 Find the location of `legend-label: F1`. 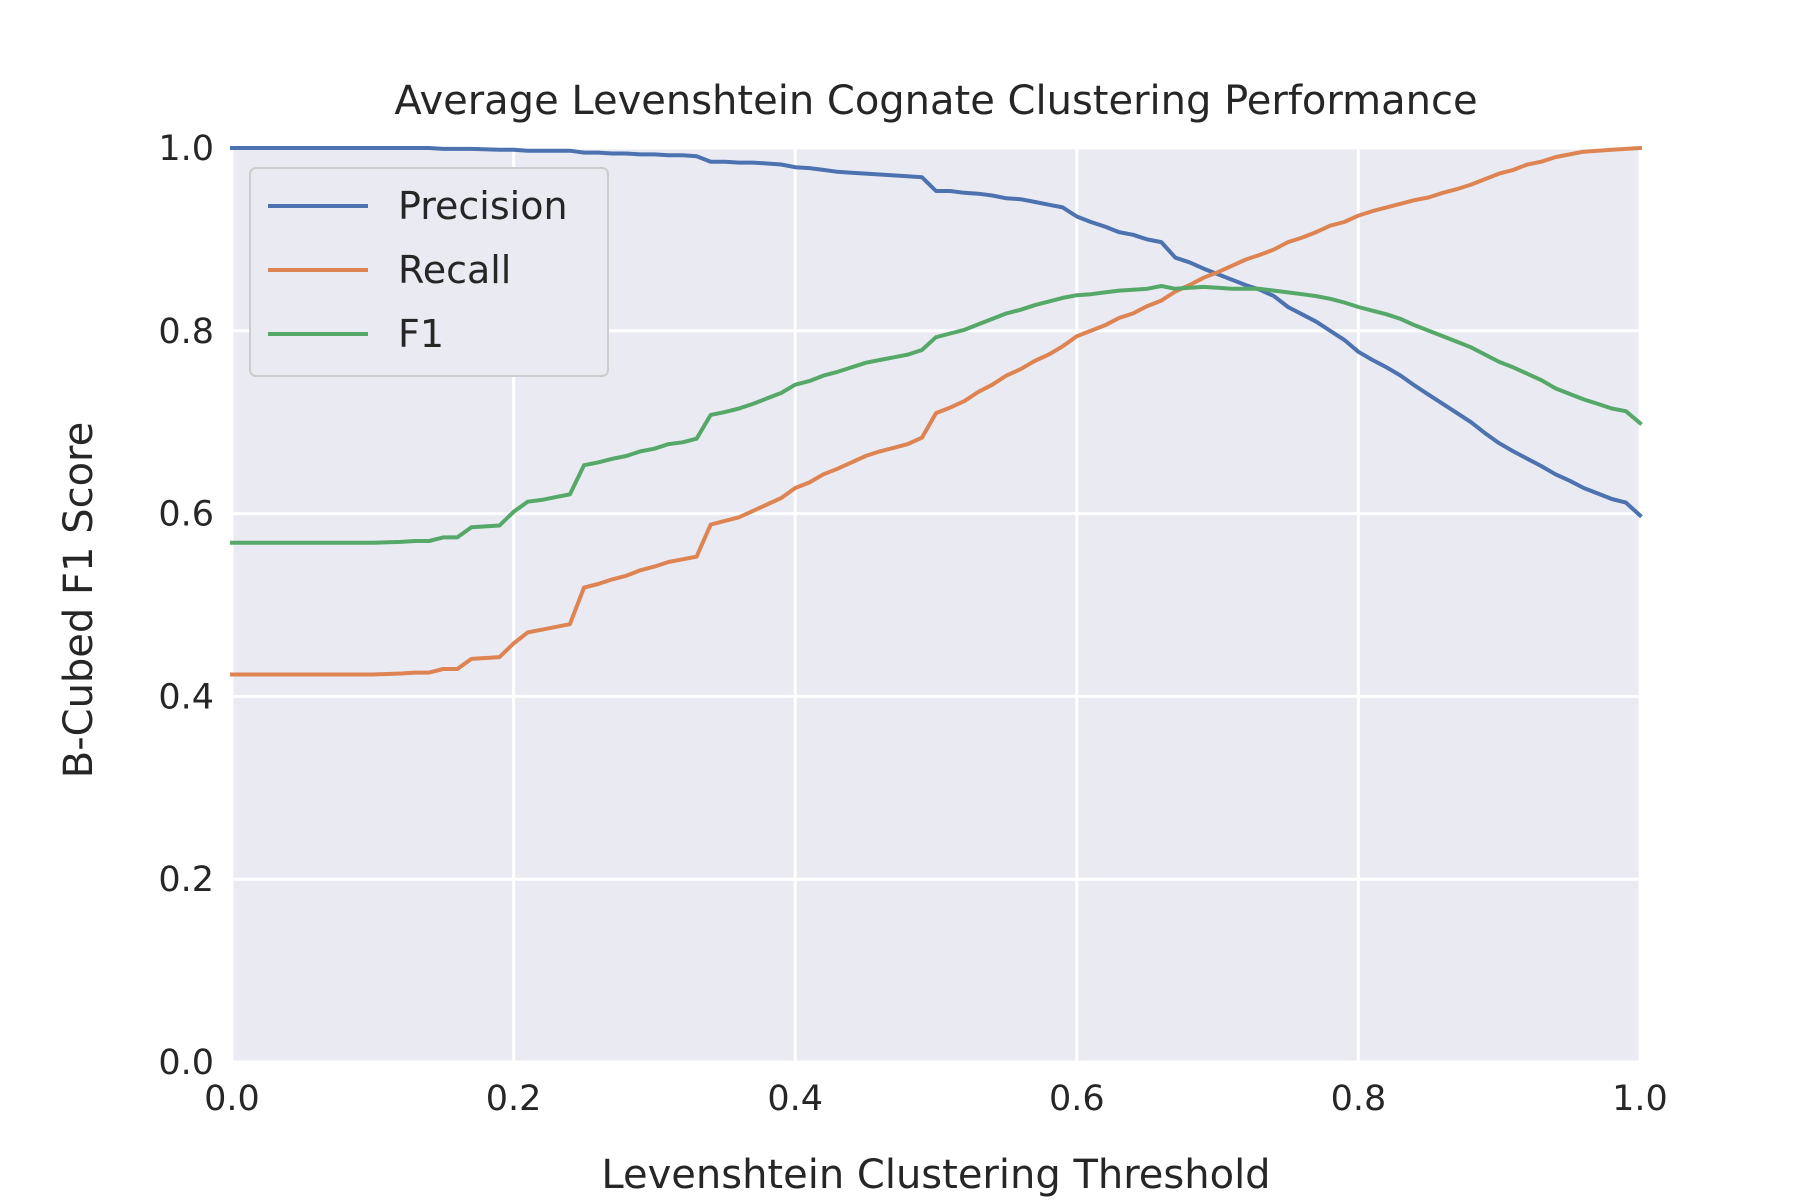

legend-label: F1 is located at coordinates (421, 334).